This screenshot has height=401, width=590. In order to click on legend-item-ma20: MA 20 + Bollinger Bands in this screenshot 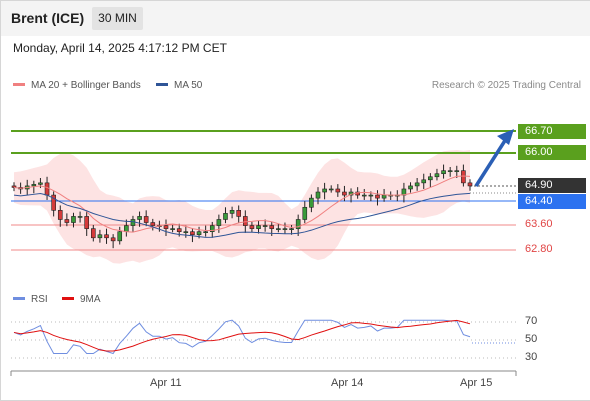, I will do `click(77, 85)`.